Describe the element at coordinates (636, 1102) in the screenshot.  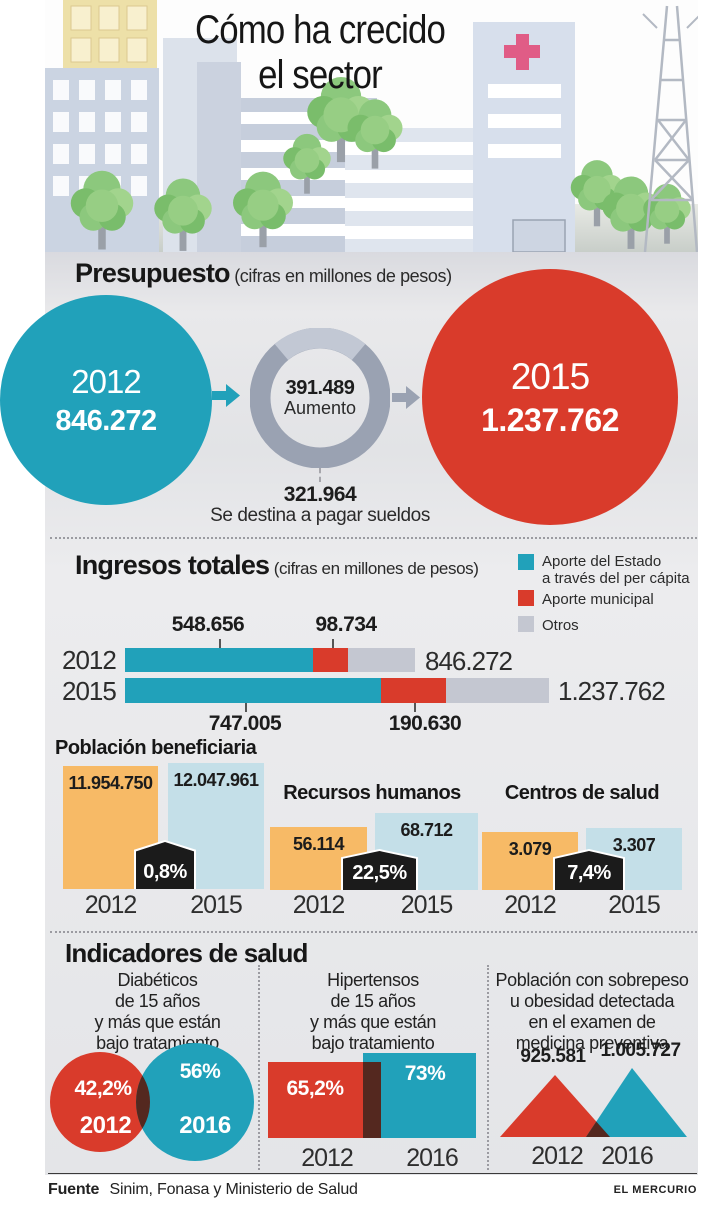
I see `sobrepeso-2016-triangle` at that location.